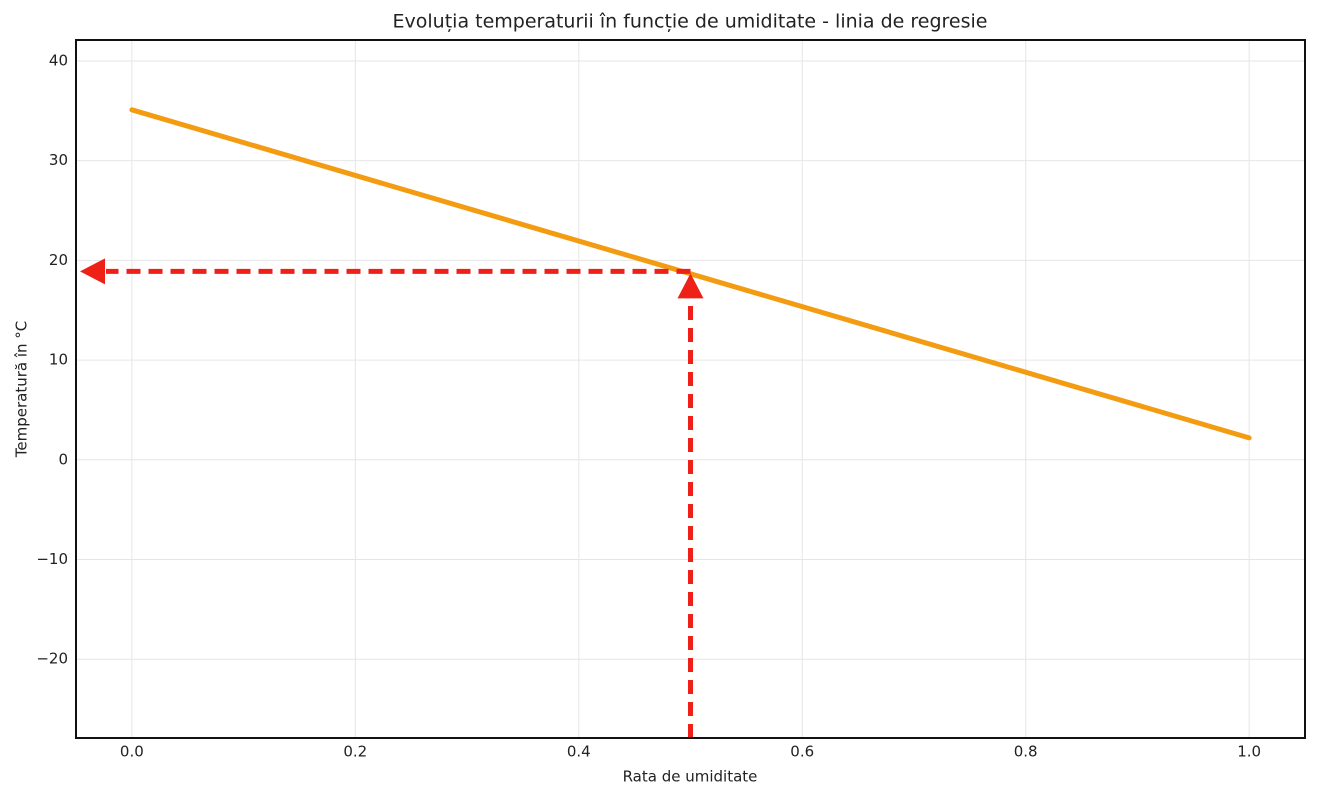 The image size is (1318, 800). I want to click on x-axis-label: Rata de umiditate, so click(690, 777).